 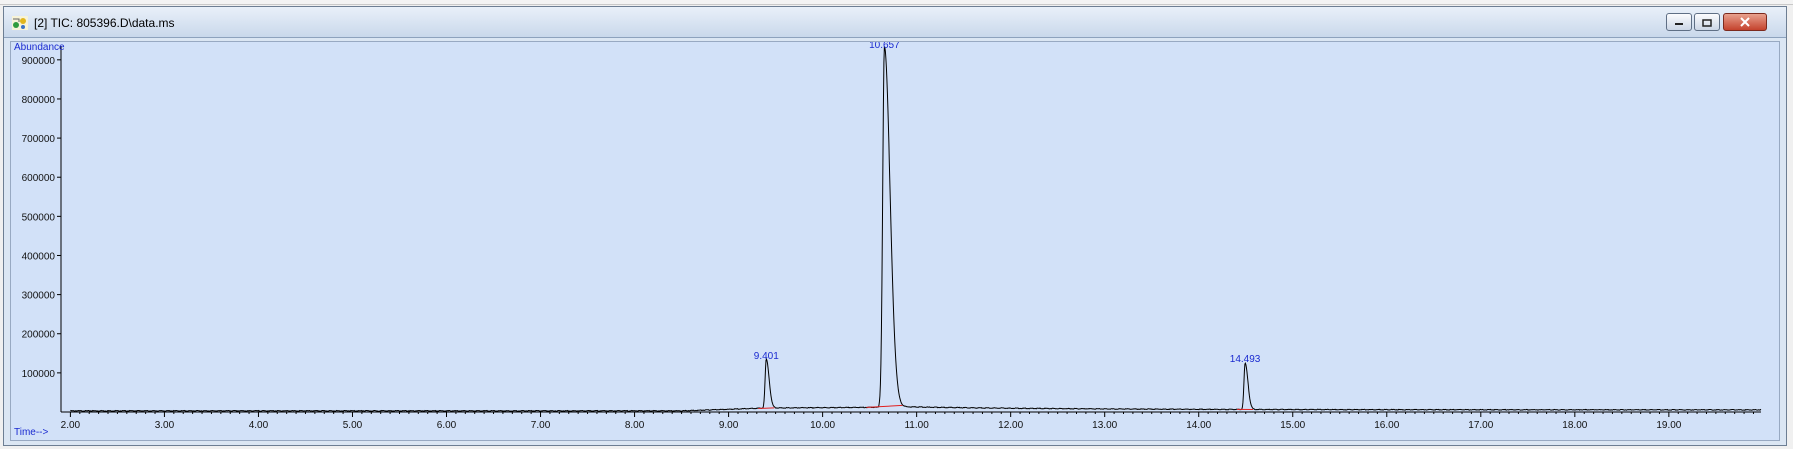 What do you see at coordinates (165, 425) in the screenshot?
I see `x-tick-label: 3.00` at bounding box center [165, 425].